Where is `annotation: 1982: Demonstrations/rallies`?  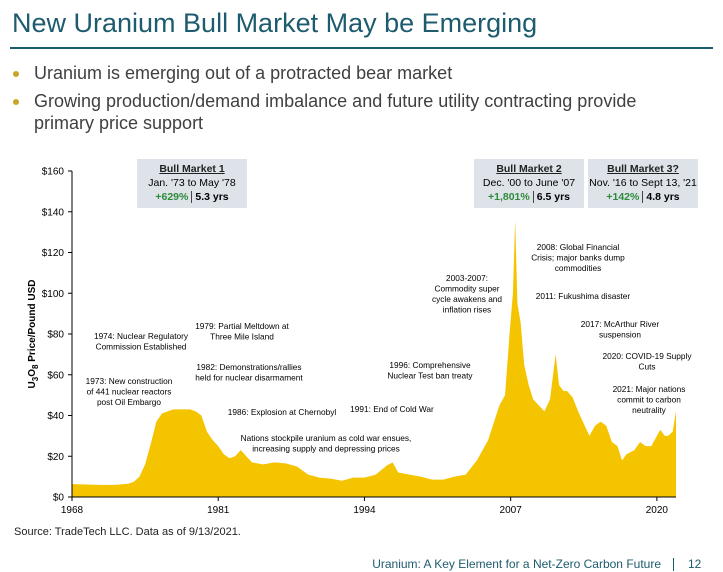
annotation: 1982: Demonstrations/rallies is located at coordinates (248, 367).